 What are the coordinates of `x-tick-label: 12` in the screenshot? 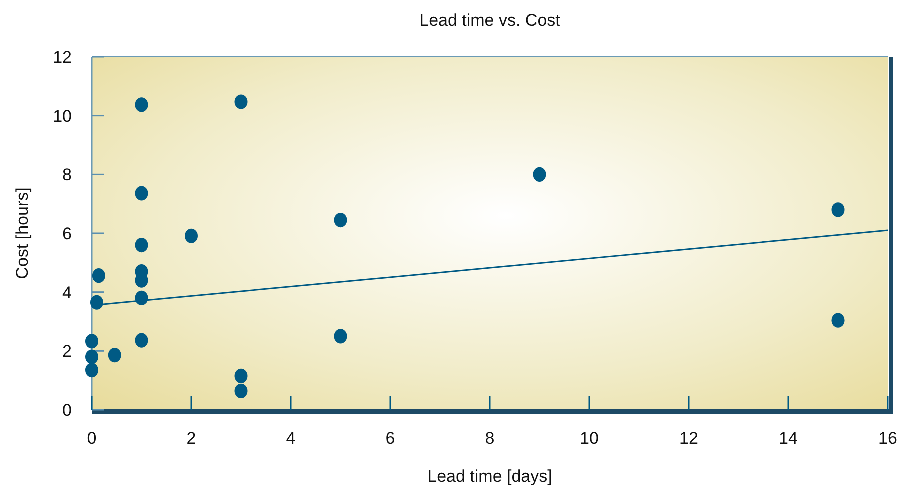 It's located at (689, 438).